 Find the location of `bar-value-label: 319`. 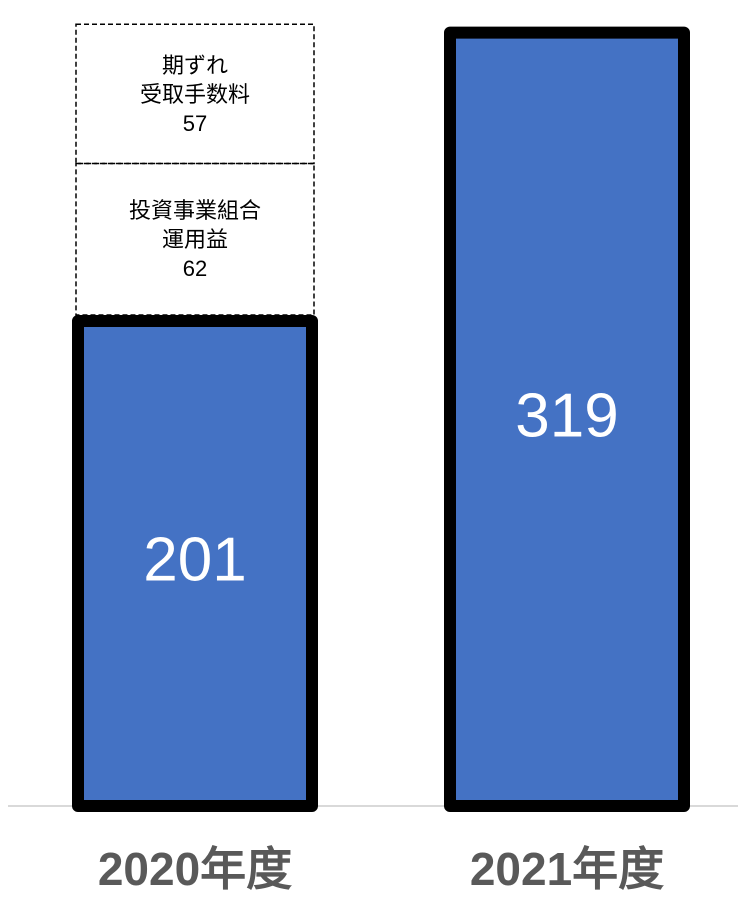

bar-value-label: 319 is located at coordinates (566, 415).